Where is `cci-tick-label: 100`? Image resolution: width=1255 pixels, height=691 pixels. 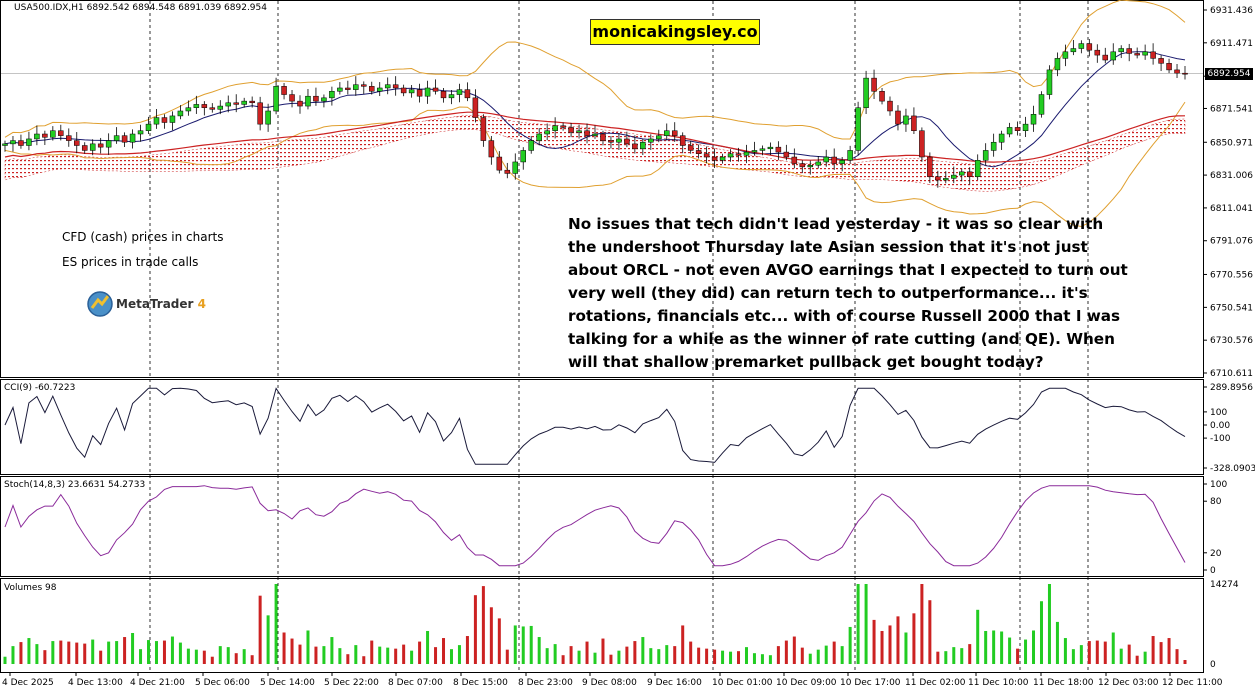 cci-tick-label: 100 is located at coordinates (1218, 413).